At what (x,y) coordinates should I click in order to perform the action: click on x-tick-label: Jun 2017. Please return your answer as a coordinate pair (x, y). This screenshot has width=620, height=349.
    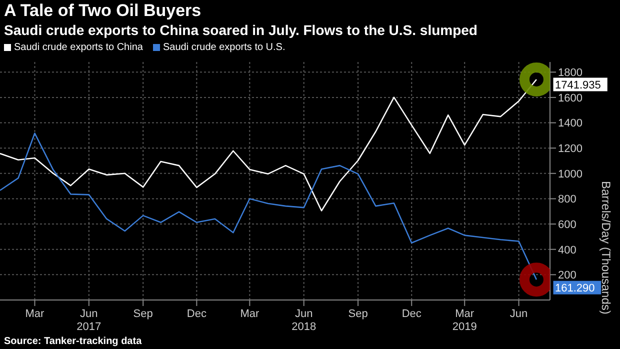
    Looking at the image, I should click on (89, 320).